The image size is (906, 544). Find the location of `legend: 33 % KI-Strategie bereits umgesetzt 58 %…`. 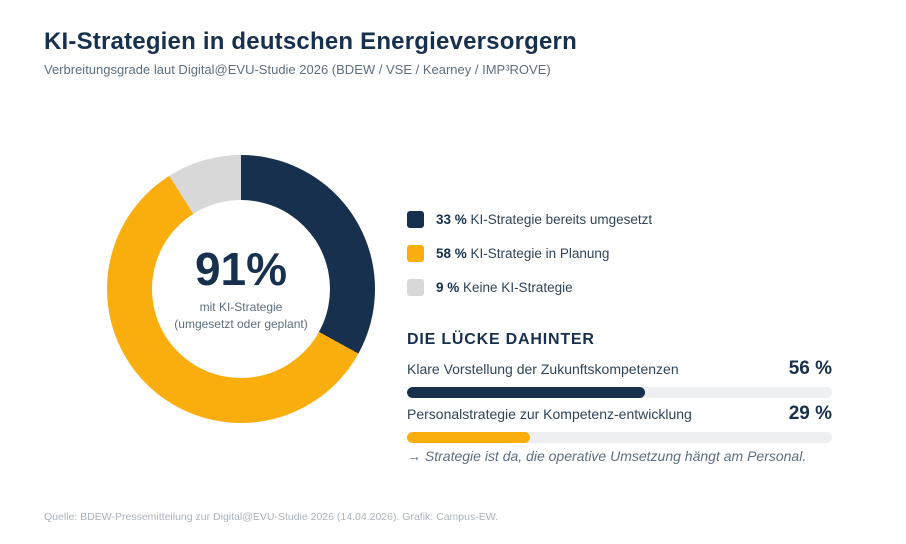

legend: 33 % KI-Strategie bereits umgesetzt 58 %… is located at coordinates (619, 253).